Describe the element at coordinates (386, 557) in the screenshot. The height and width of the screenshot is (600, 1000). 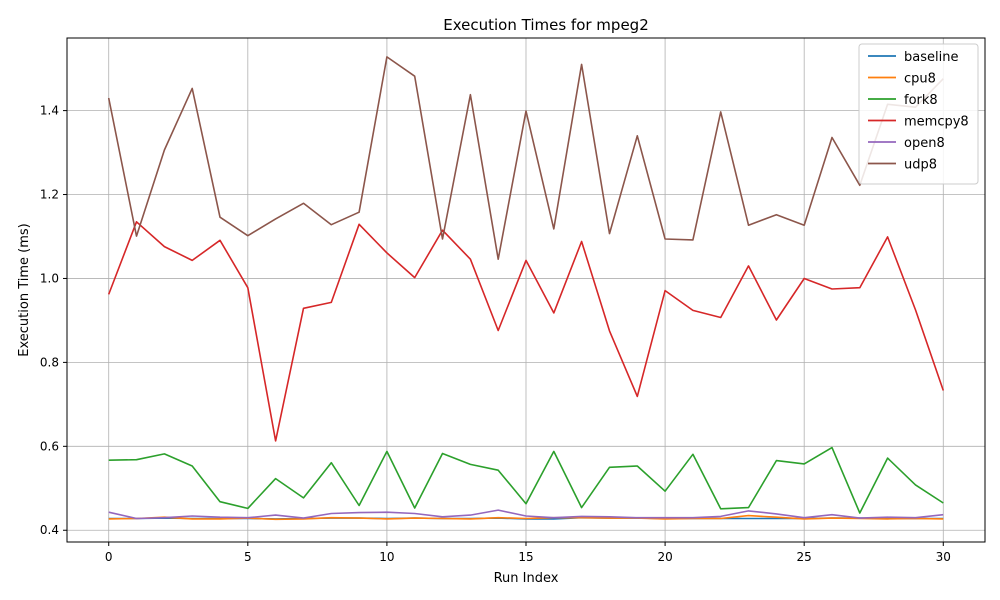
I see `x-tick-label: 10` at that location.